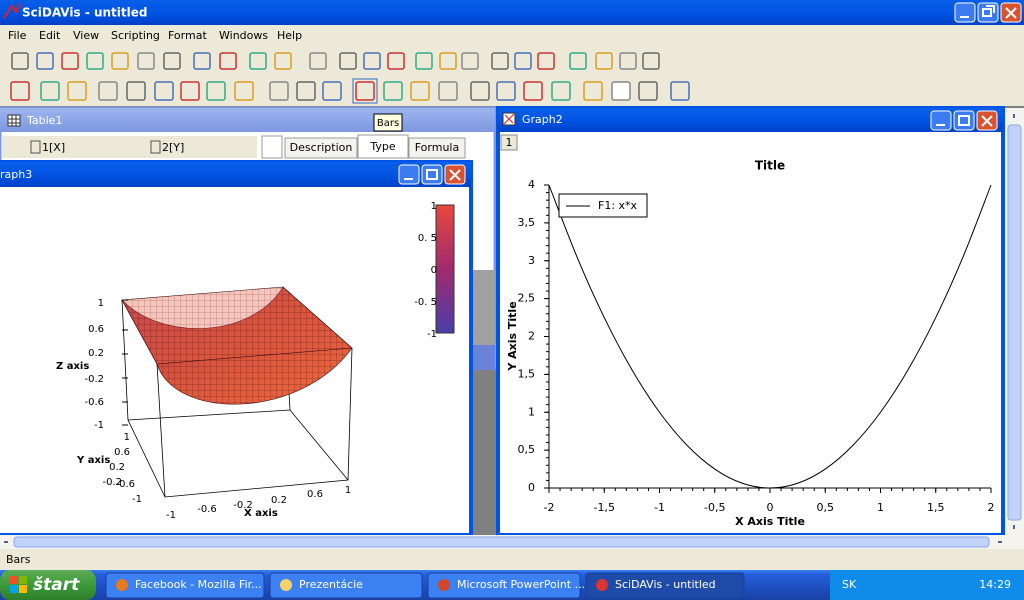 The width and height of the screenshot is (1024, 600). I want to click on toolbar-area, so click(512, 65).